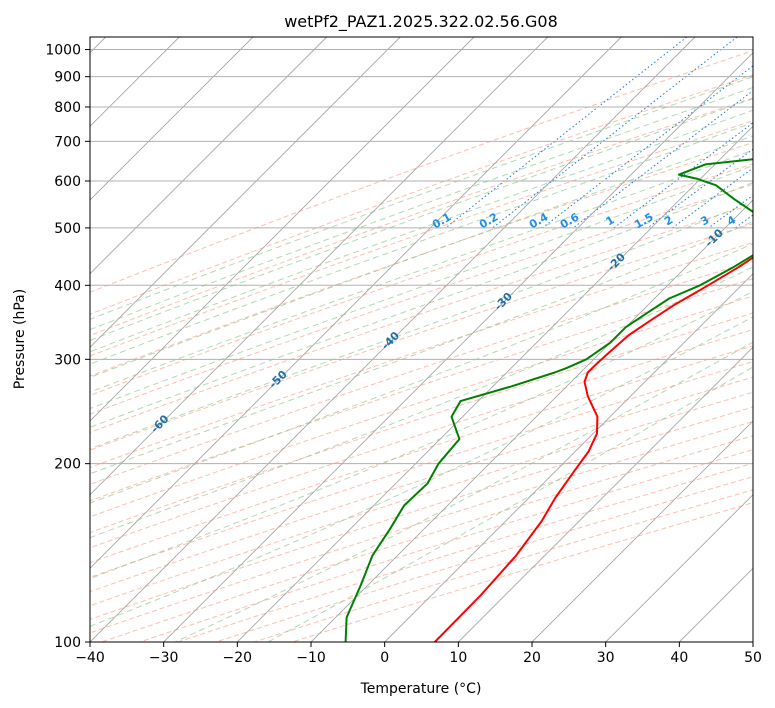 The height and width of the screenshot is (708, 775). Describe the element at coordinates (238, 658) in the screenshot. I see `x-tick-label: −20` at that location.